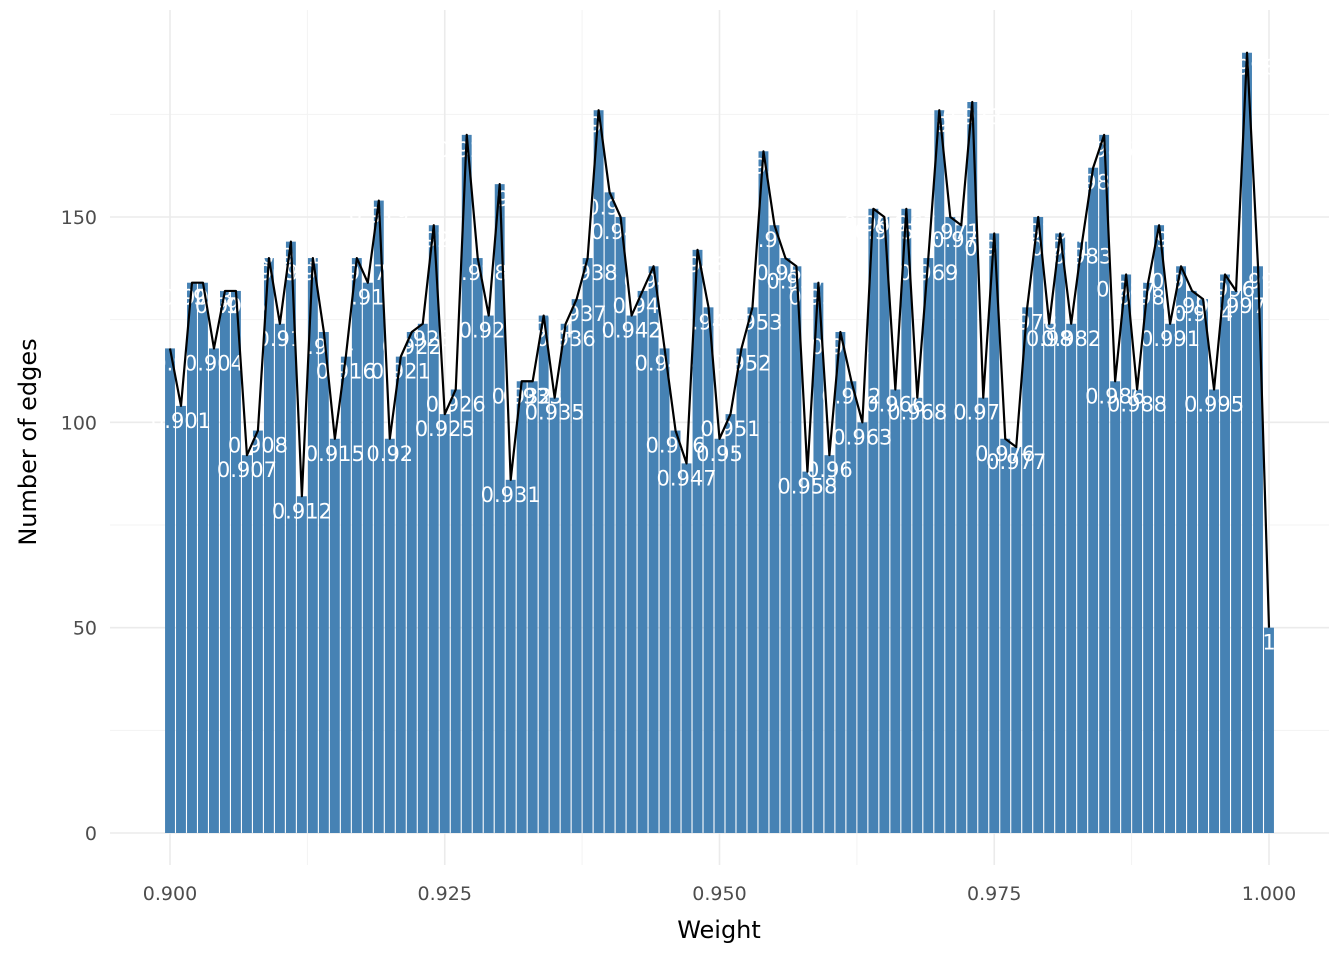 This screenshot has height=960, width=1344. I want to click on bar-value-label: 0.943, so click(643, 306).